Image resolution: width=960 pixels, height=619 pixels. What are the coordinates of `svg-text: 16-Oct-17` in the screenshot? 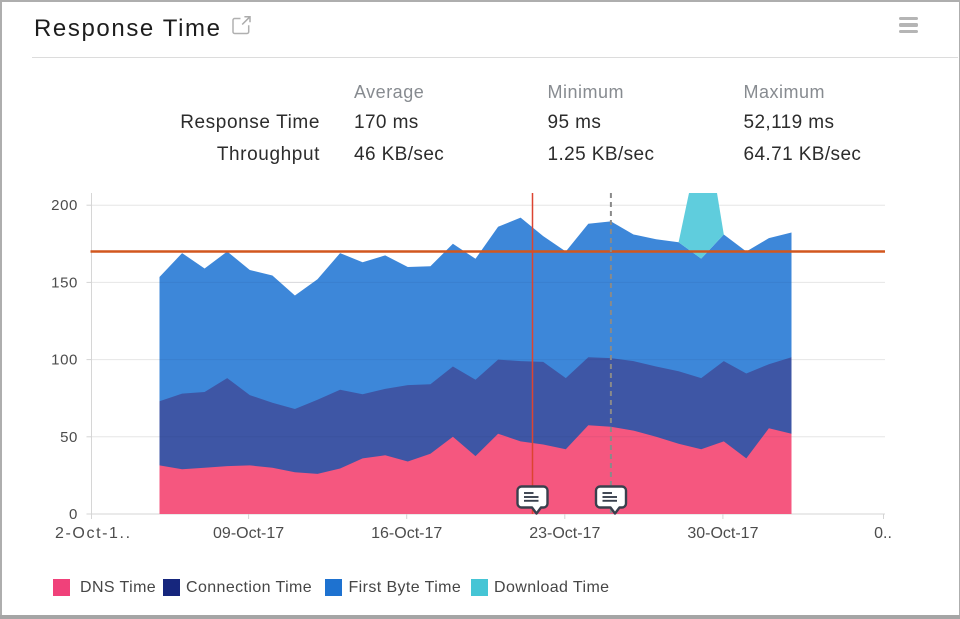 It's located at (406, 533).